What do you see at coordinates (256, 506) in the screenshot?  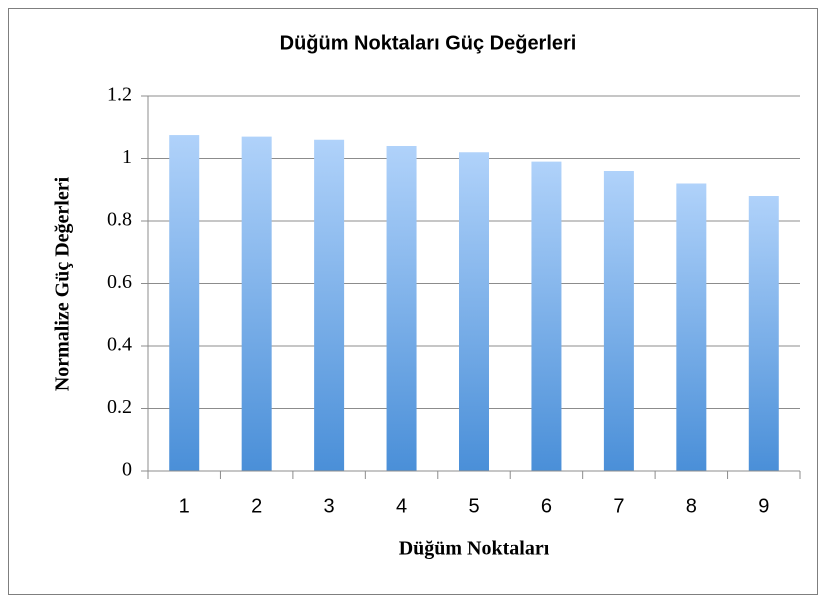 I see `x-tick-label: 2` at bounding box center [256, 506].